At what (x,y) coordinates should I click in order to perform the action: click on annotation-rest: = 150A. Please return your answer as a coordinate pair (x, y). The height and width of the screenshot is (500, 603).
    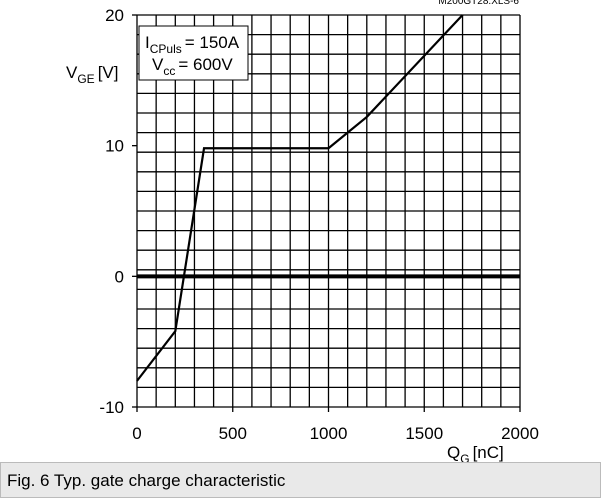
    Looking at the image, I should click on (212, 42).